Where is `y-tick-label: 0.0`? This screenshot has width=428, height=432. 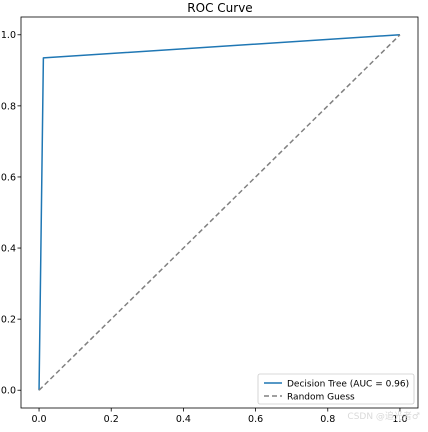
y-tick-label: 0.0 is located at coordinates (8, 391).